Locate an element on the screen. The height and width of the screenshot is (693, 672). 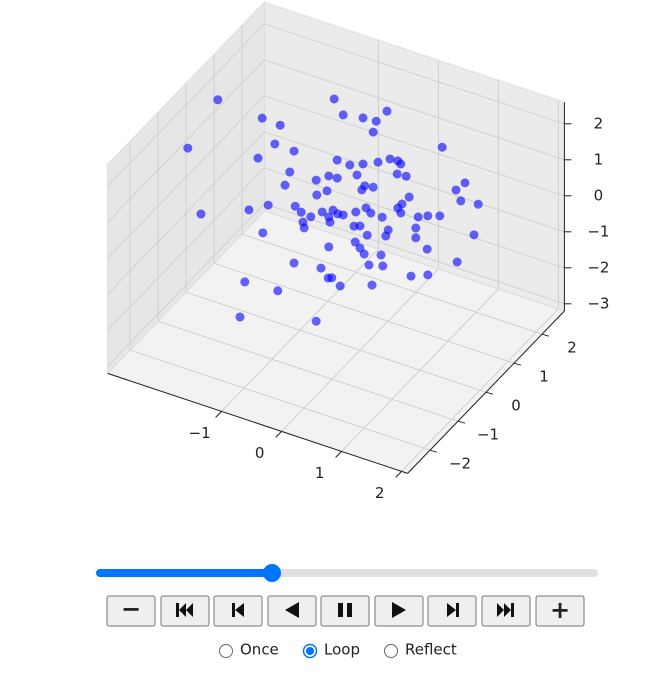
x-tick-label: −1 is located at coordinates (200, 433).